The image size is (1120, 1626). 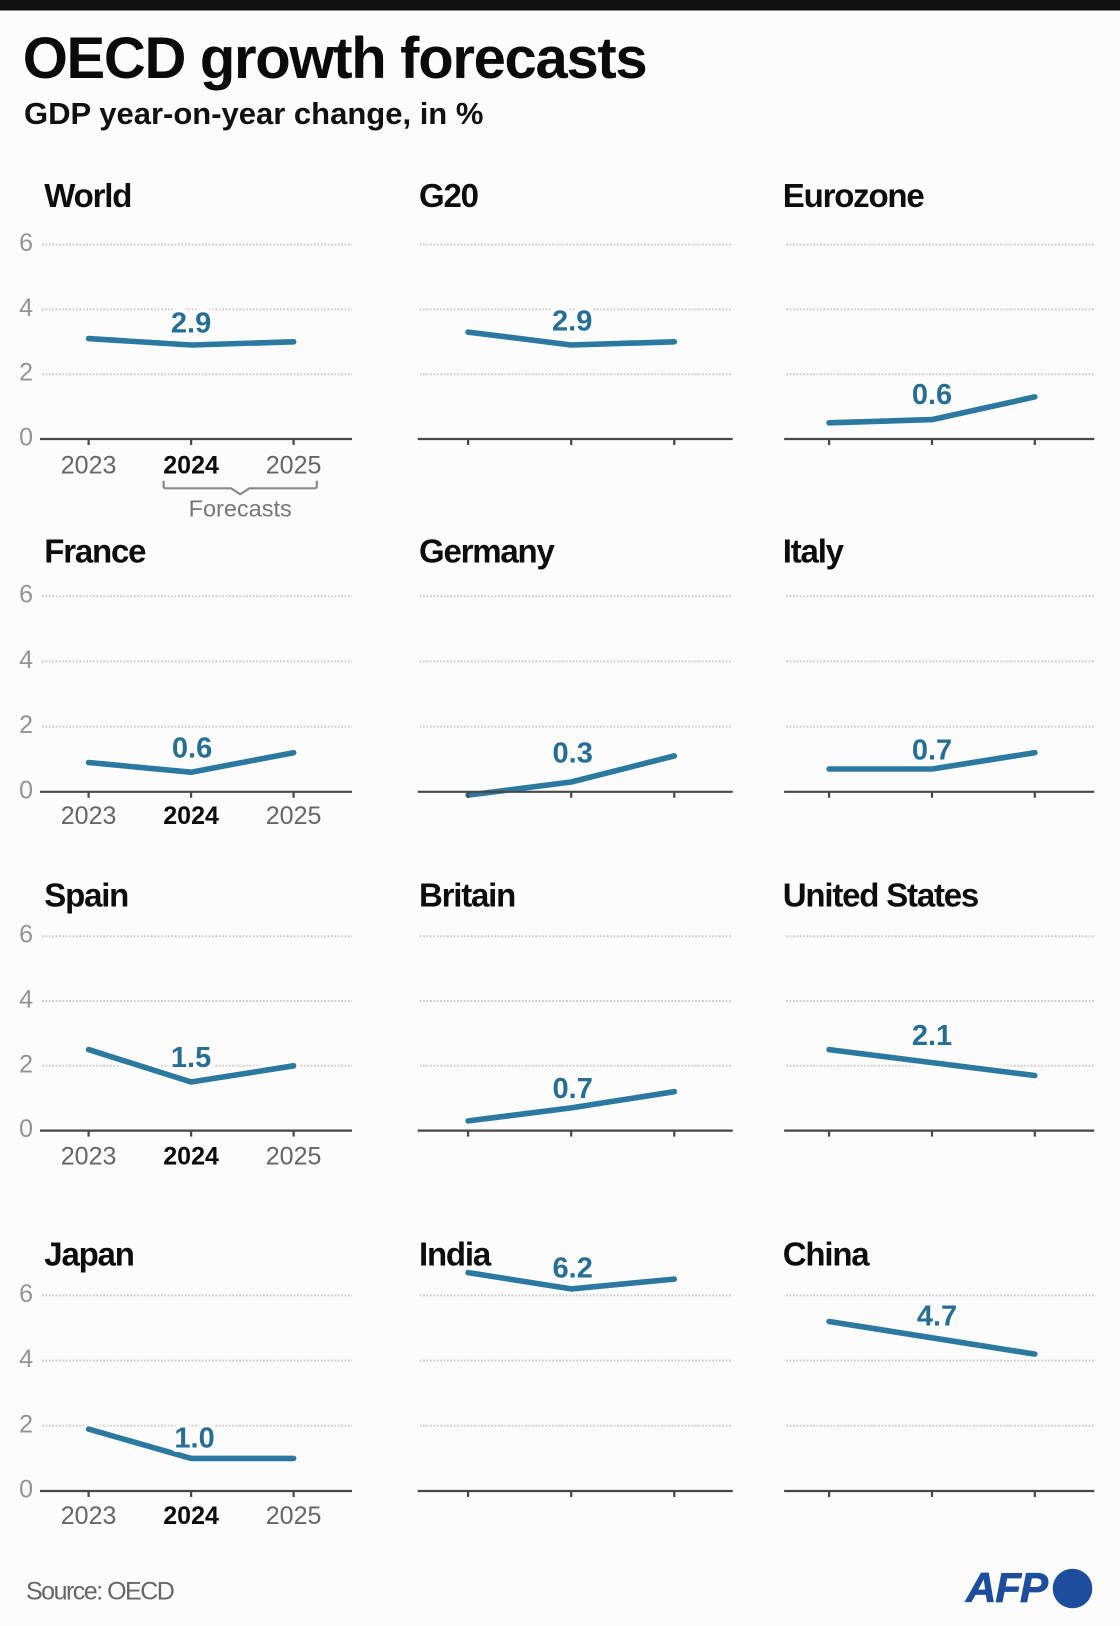 I want to click on svg-text: Source: OECD, so click(x=100, y=1592).